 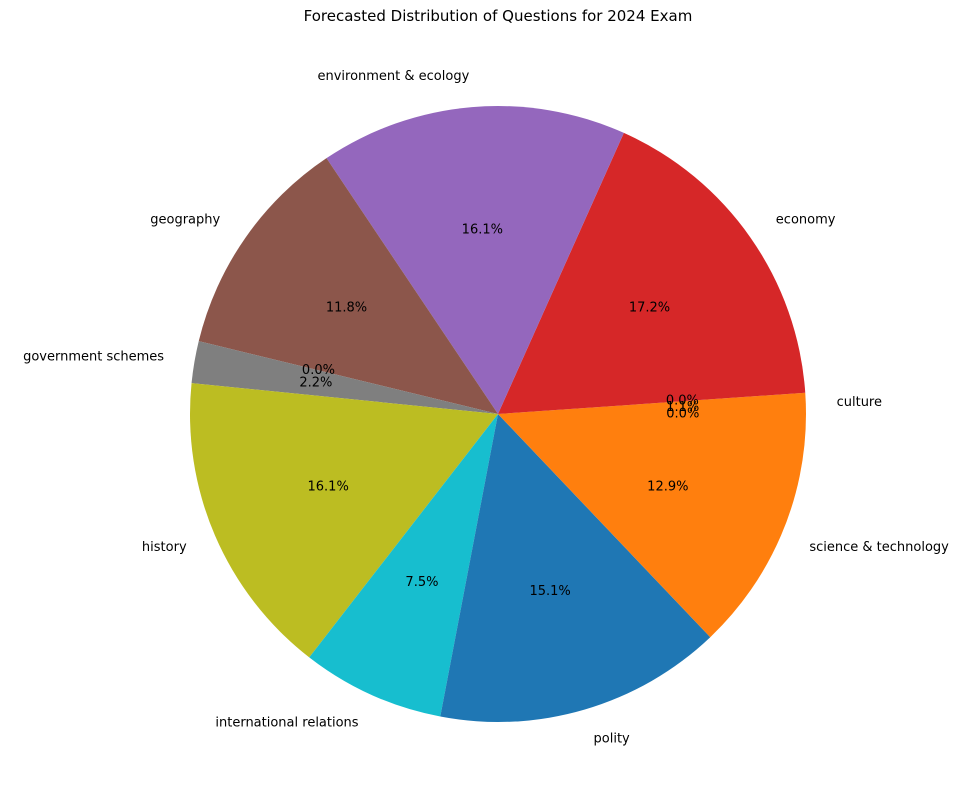 I want to click on pie-slice-culture, so click(x=652, y=403).